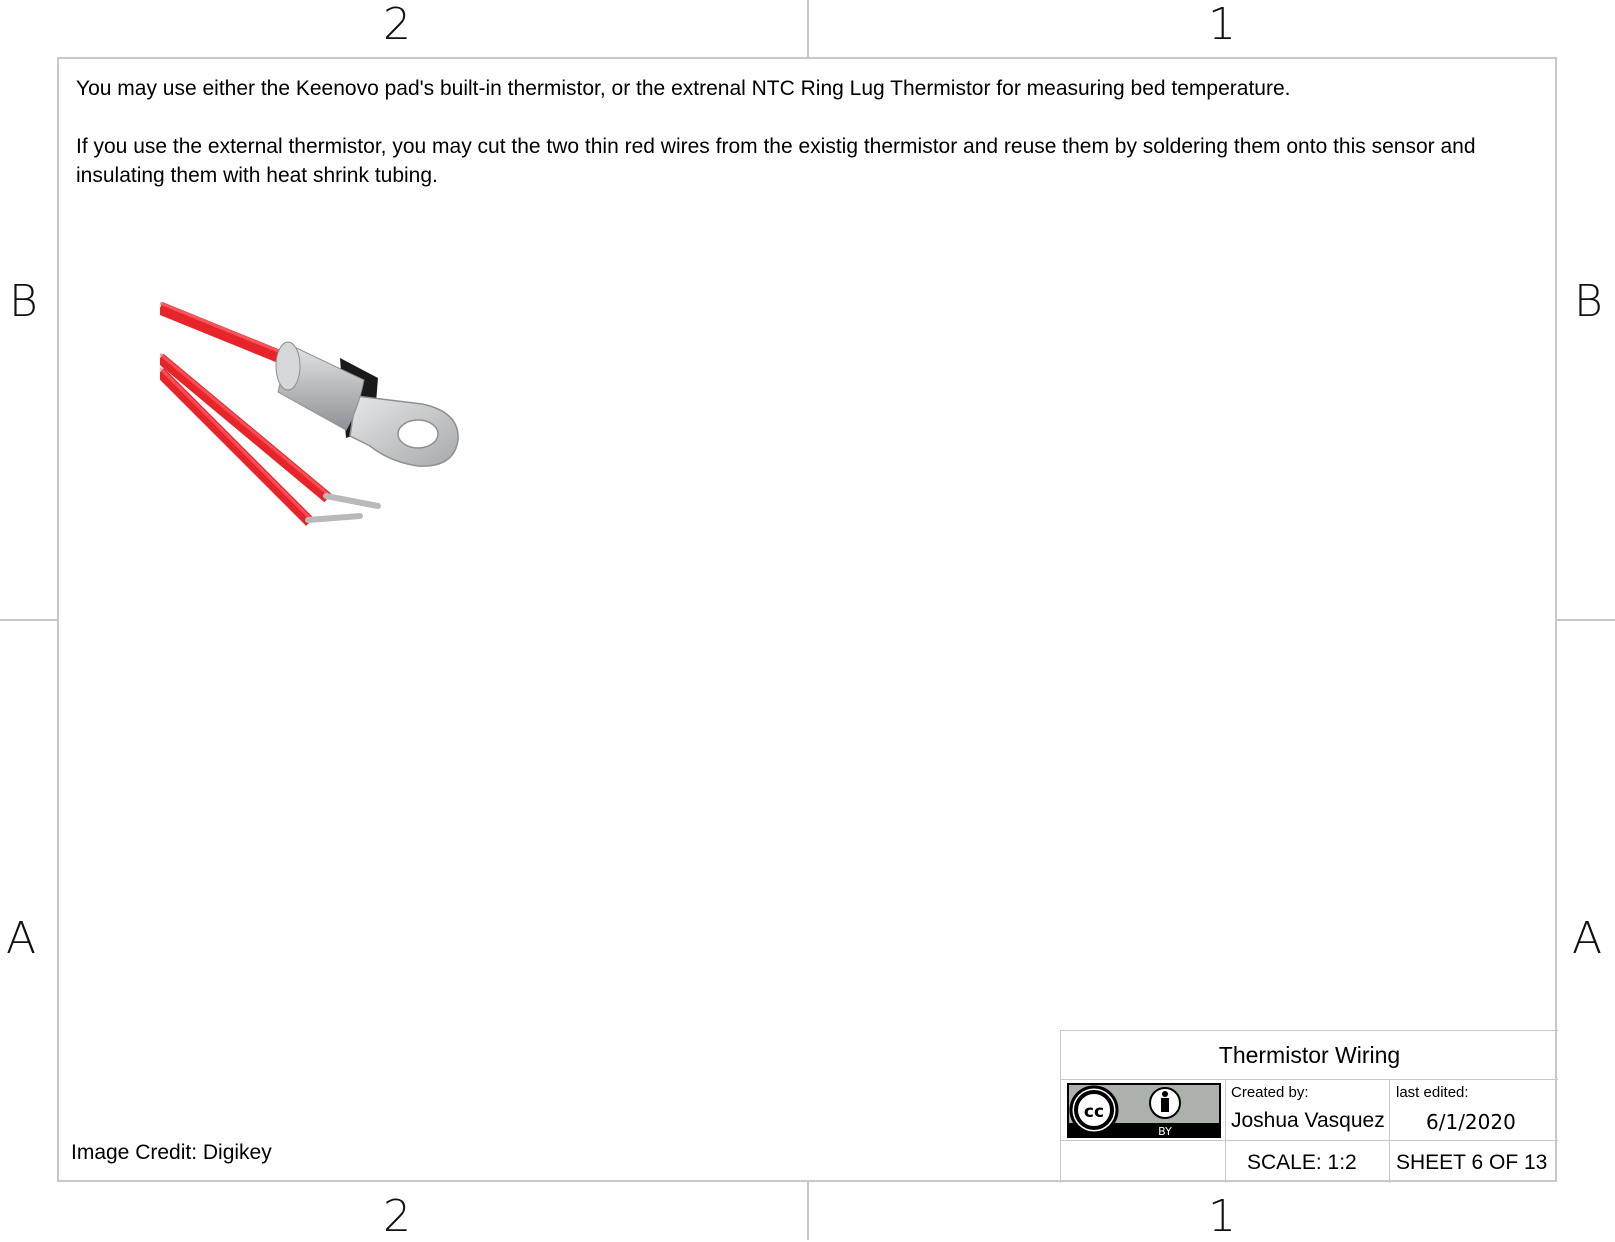 This screenshot has height=1242, width=1615. I want to click on zone-label-left-b: B, so click(23, 301).